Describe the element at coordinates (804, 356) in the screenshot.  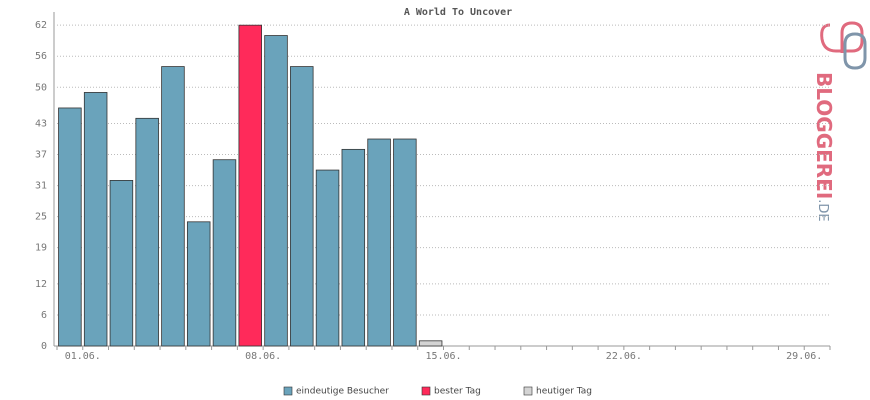
I see `x-tick-label: 29.06.` at that location.